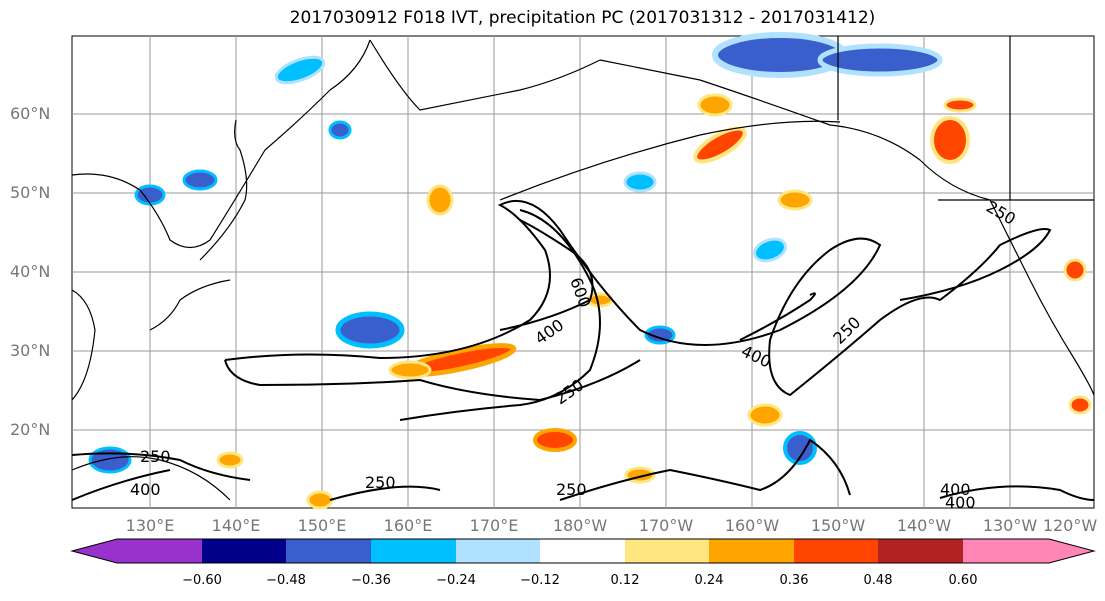  Describe the element at coordinates (30, 271) in the screenshot. I see `lat-label: 40°N` at that location.